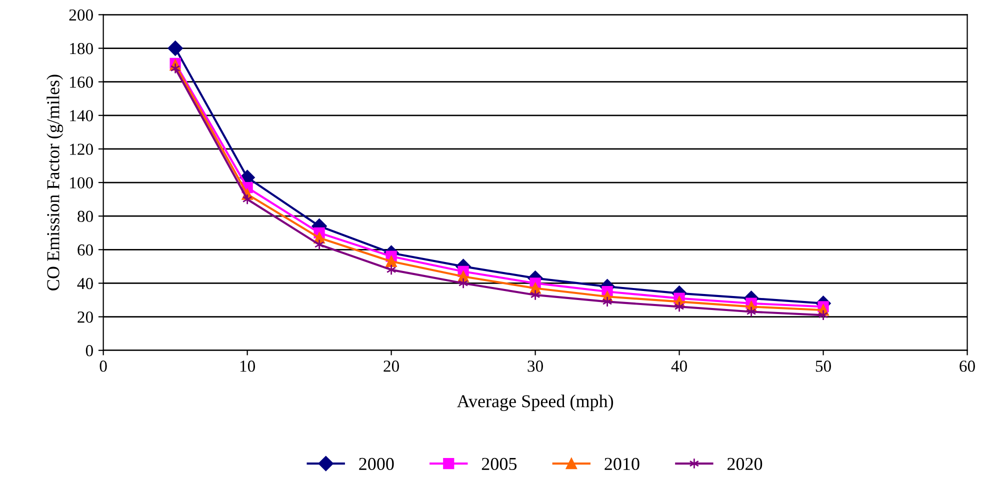 This screenshot has width=984, height=490. What do you see at coordinates (744, 464) in the screenshot?
I see `legend-label: 2020` at bounding box center [744, 464].